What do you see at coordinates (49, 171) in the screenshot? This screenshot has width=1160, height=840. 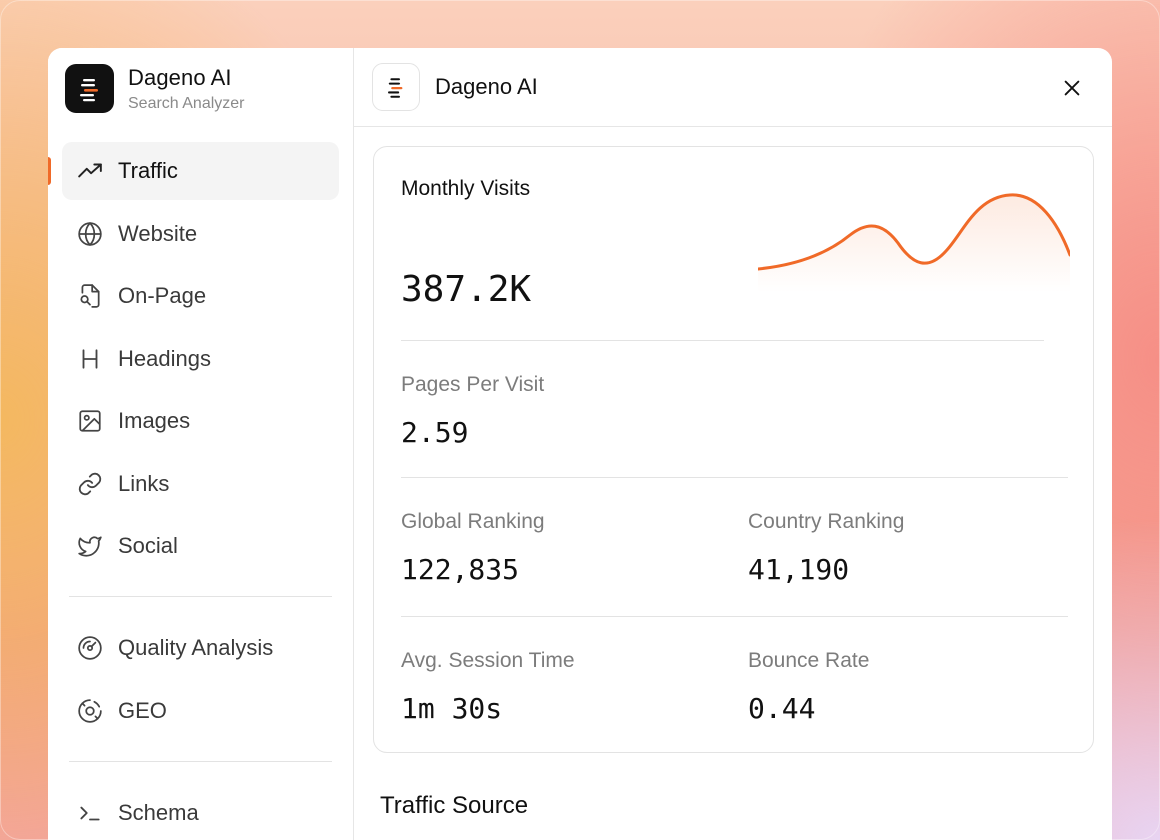 I see `active-indicator` at bounding box center [49, 171].